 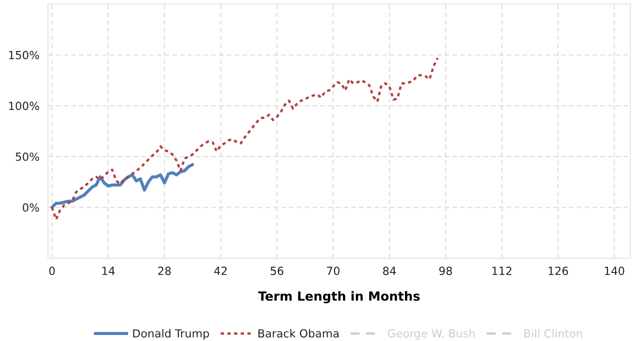 What do you see at coordinates (502, 270) in the screenshot?
I see `x-tick-label: 112` at bounding box center [502, 270].